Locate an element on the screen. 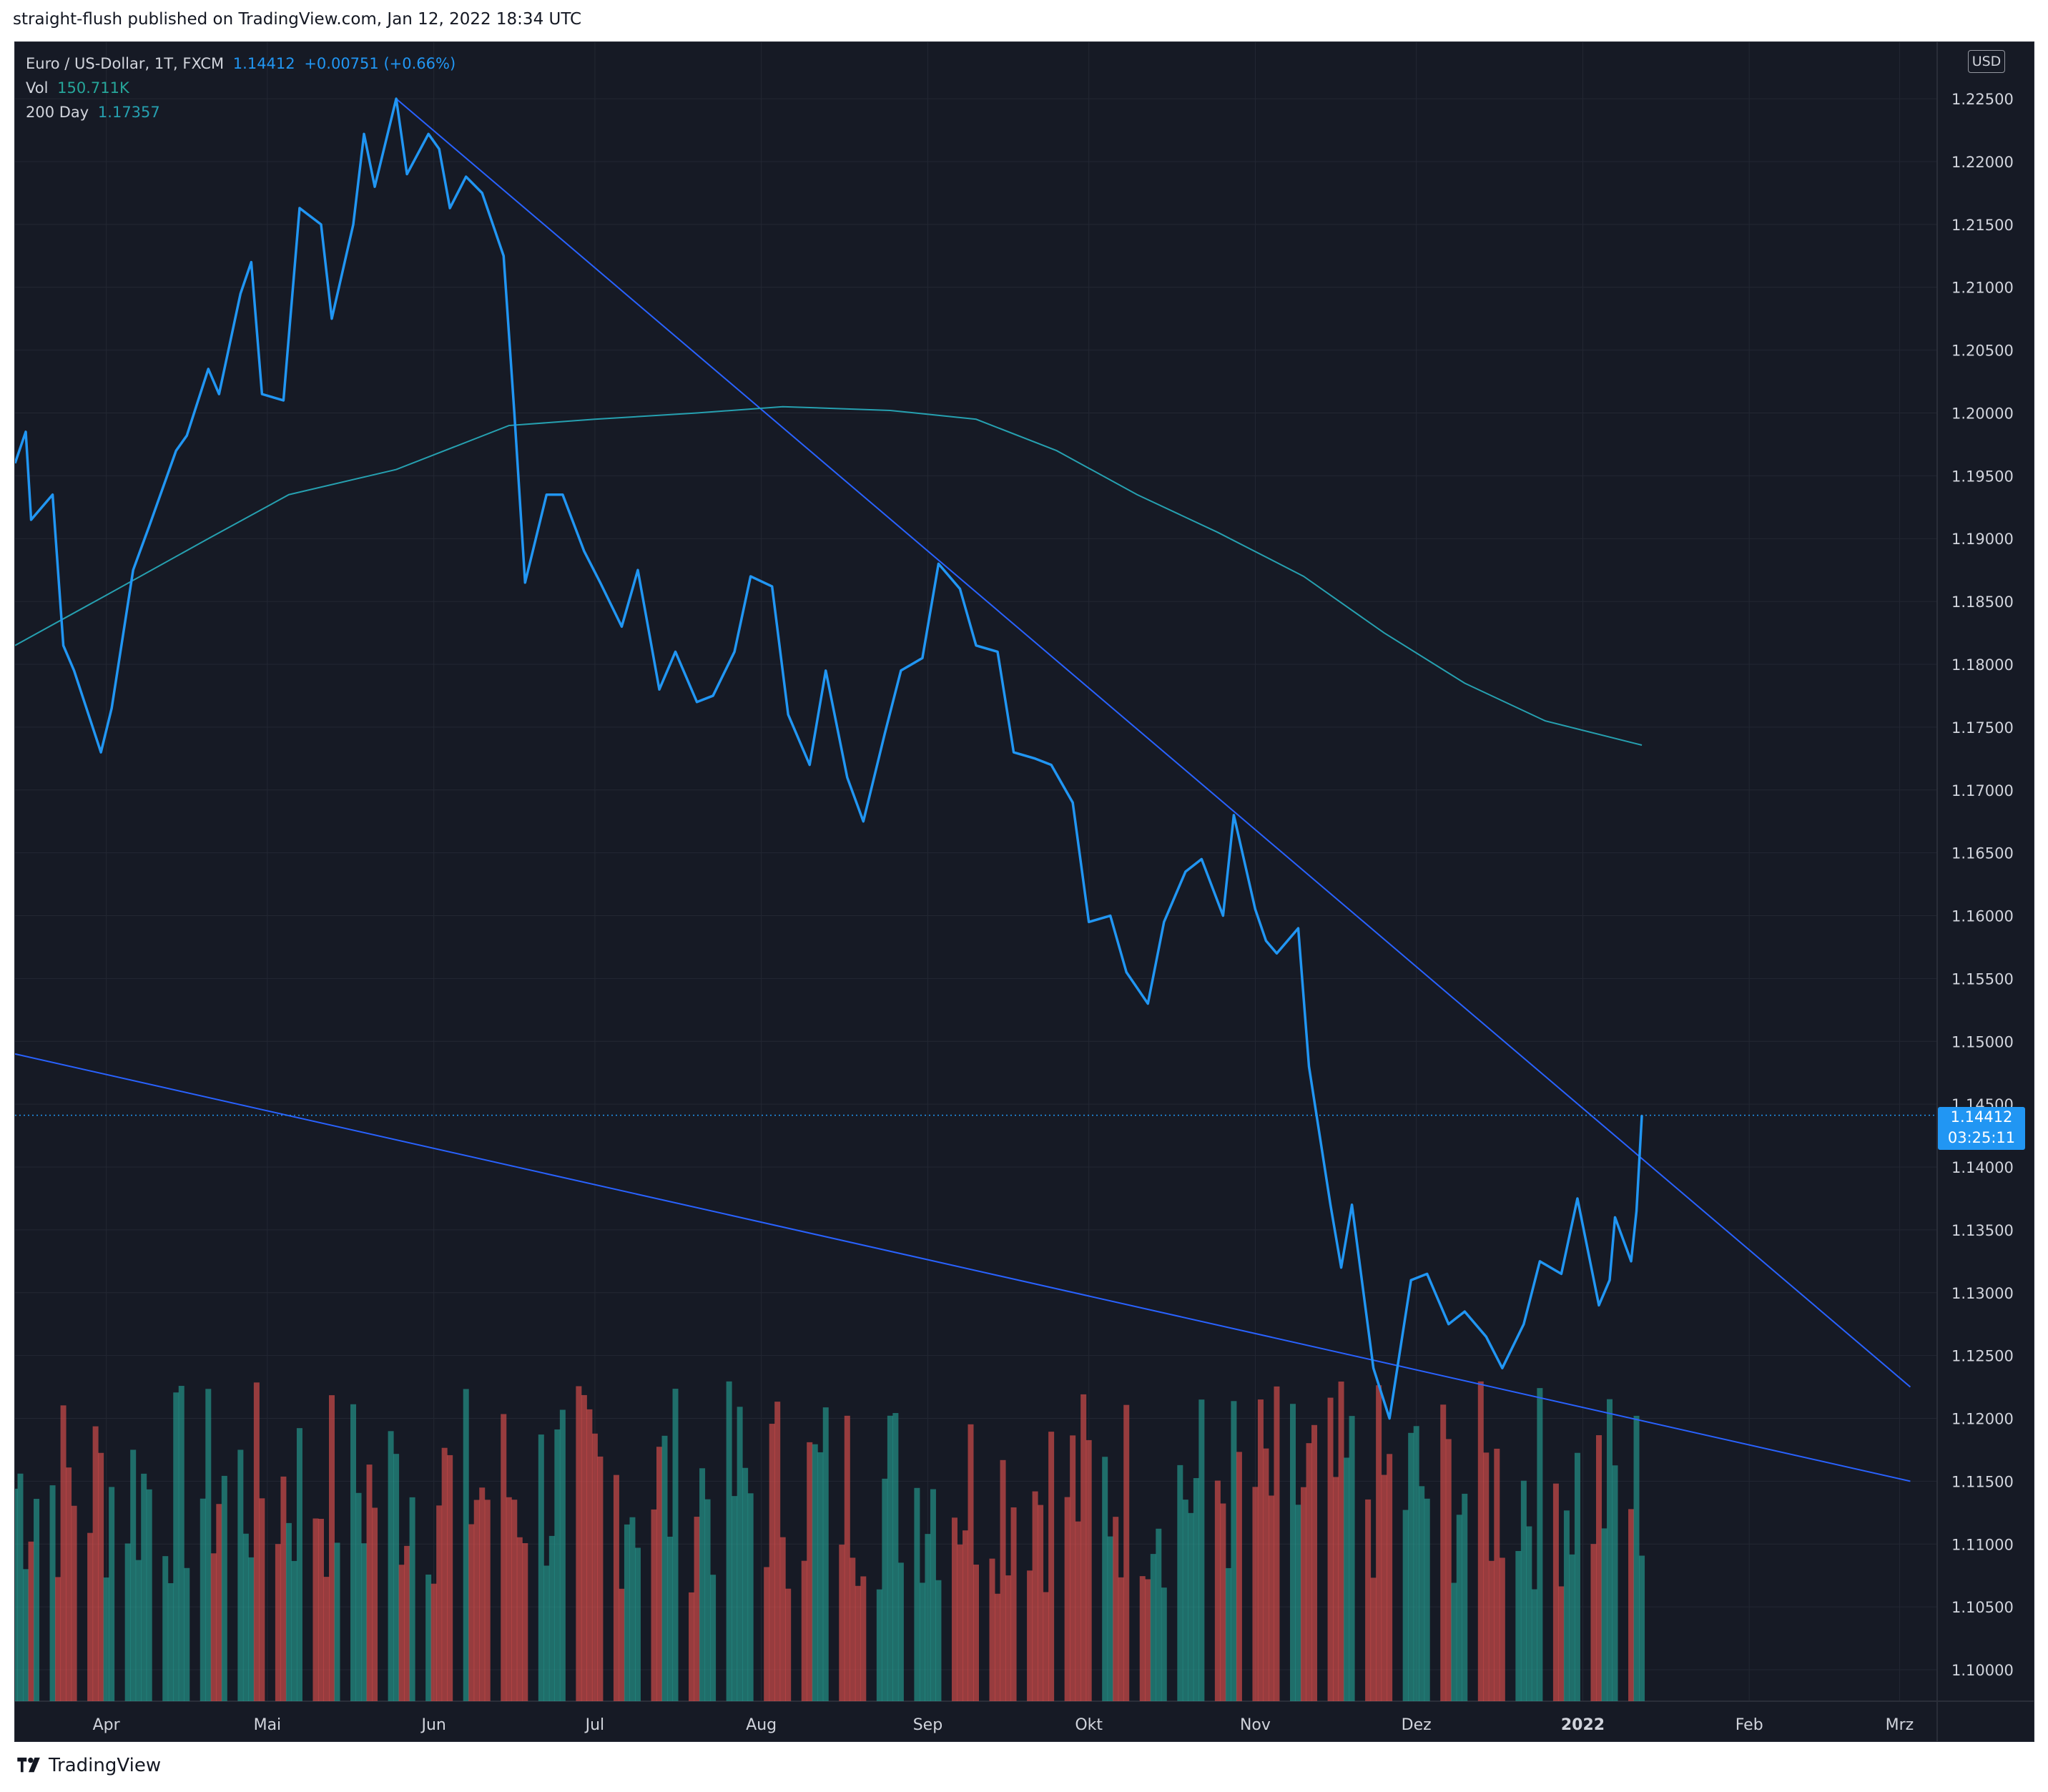 This screenshot has height=1792, width=2048. currency-label: USD is located at coordinates (1986, 61).